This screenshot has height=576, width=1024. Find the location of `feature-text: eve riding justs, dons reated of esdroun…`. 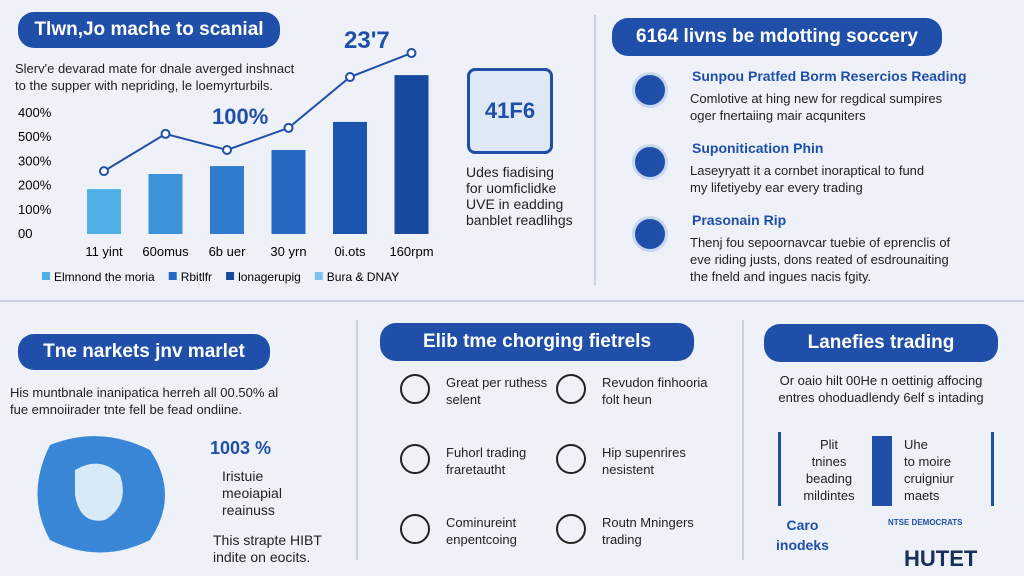

feature-text: eve riding justs, dons reated of esdroun… is located at coordinates (819, 259).